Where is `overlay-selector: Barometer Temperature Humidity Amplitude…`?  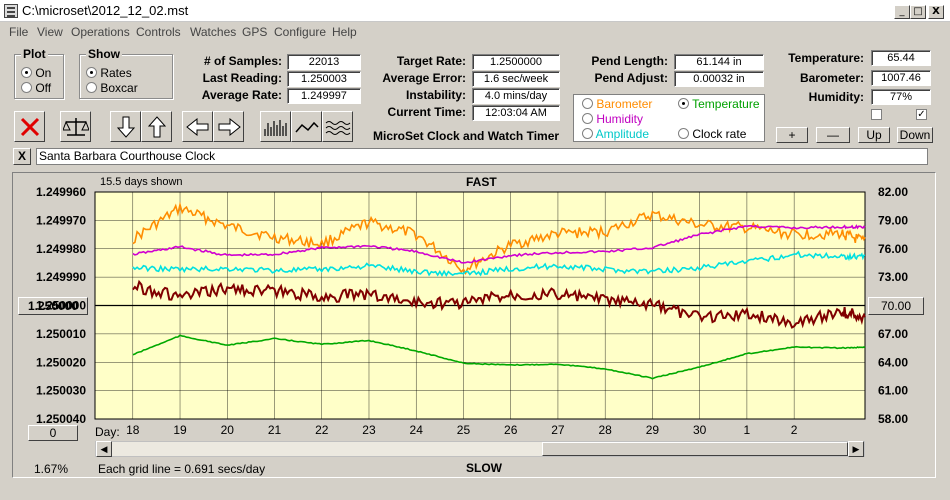 overlay-selector: Barometer Temperature Humidity Amplitude… is located at coordinates (669, 118).